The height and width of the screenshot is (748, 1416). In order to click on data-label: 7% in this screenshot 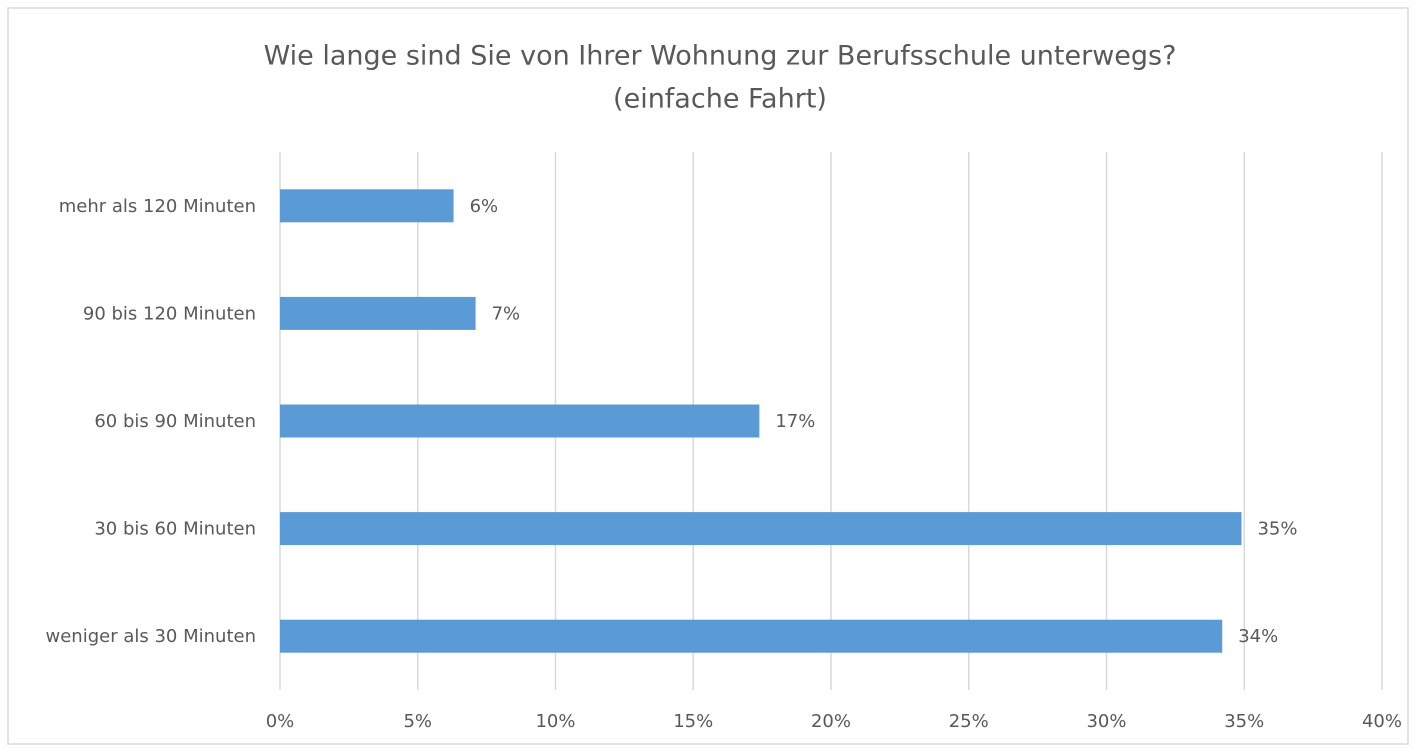, I will do `click(506, 313)`.